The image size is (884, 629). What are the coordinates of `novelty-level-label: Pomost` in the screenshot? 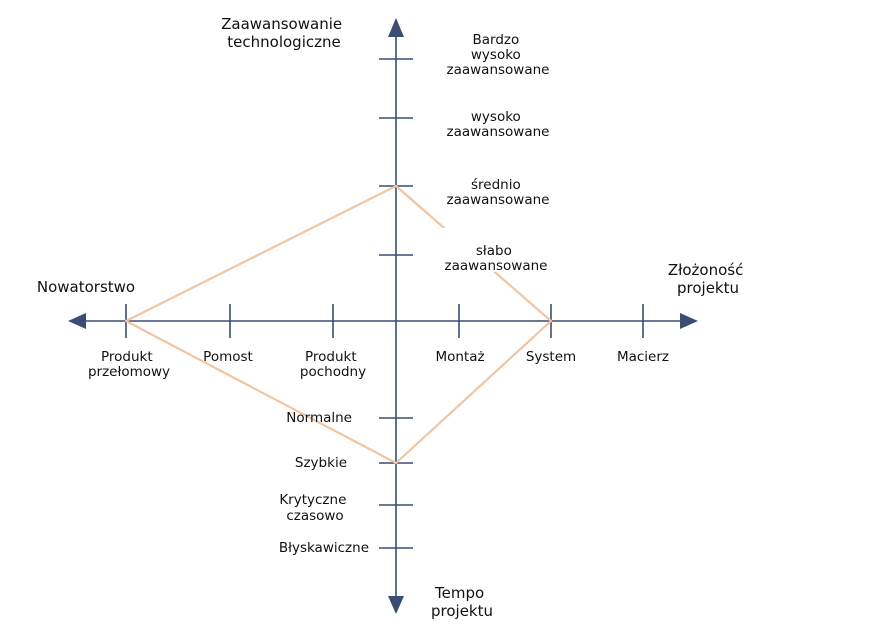 It's located at (228, 357).